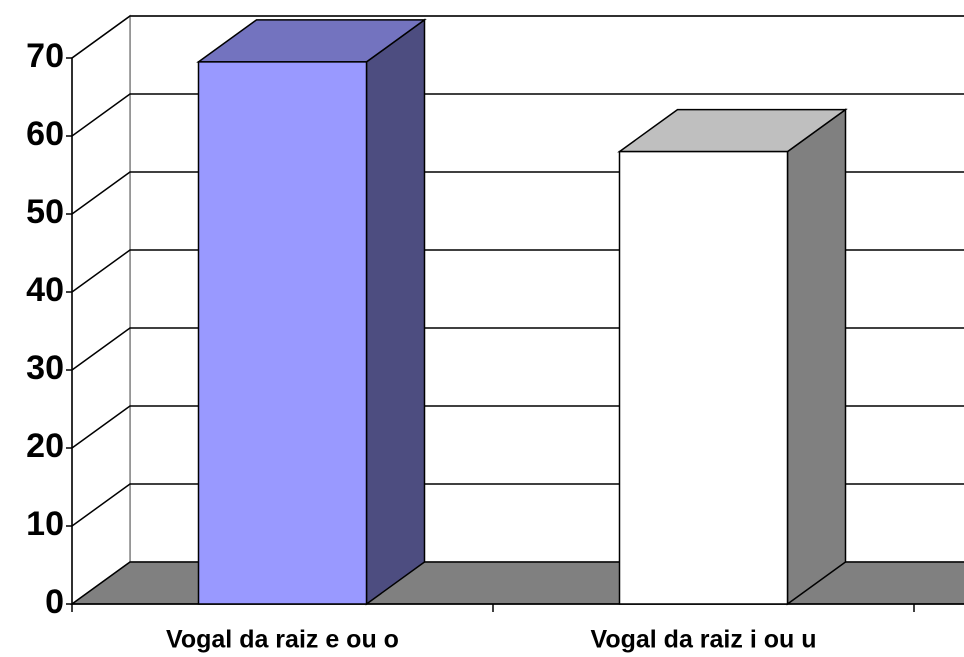  Describe the element at coordinates (45, 290) in the screenshot. I see `y-tick-label: 40` at that location.